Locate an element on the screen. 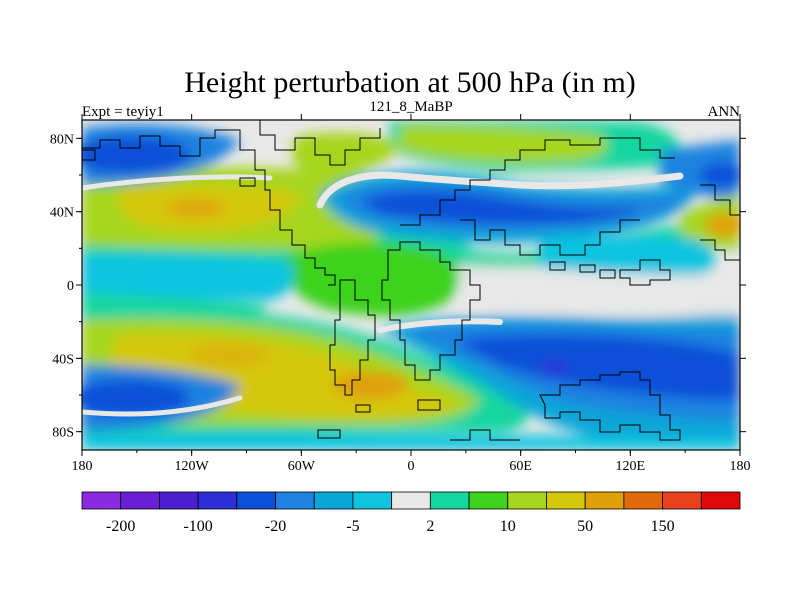 The image size is (800, 600). left-label: Expt = teyiy1 is located at coordinates (123, 112).